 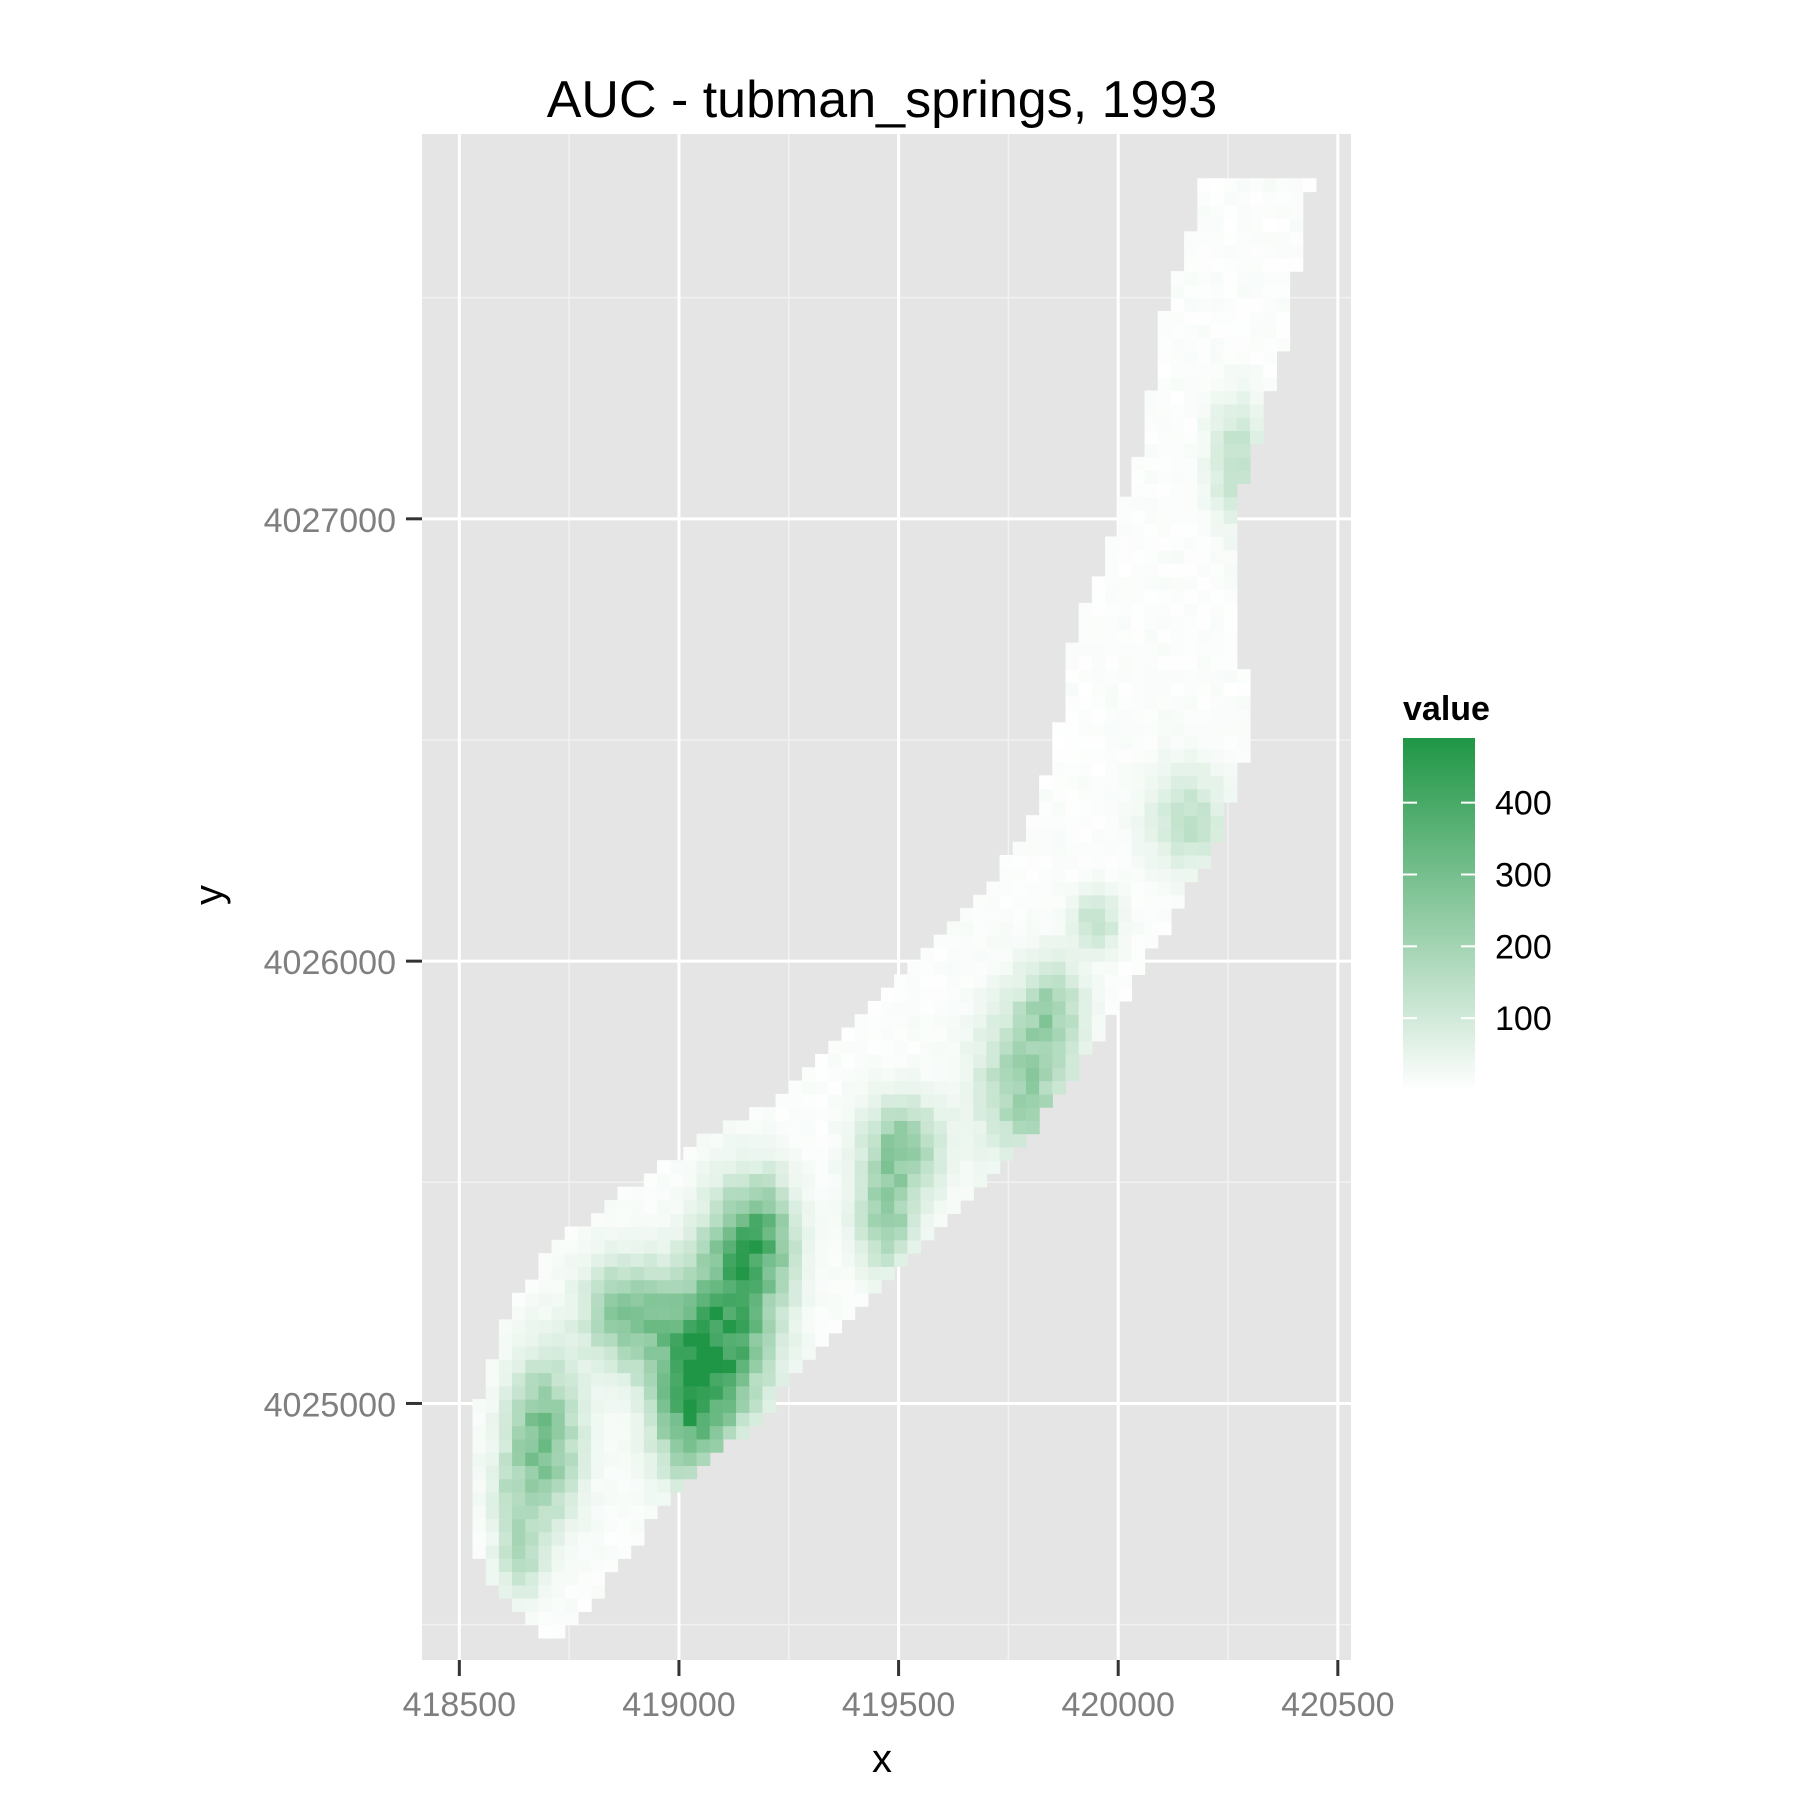 I want to click on legend-tick-label: 400, so click(x=1523, y=804).